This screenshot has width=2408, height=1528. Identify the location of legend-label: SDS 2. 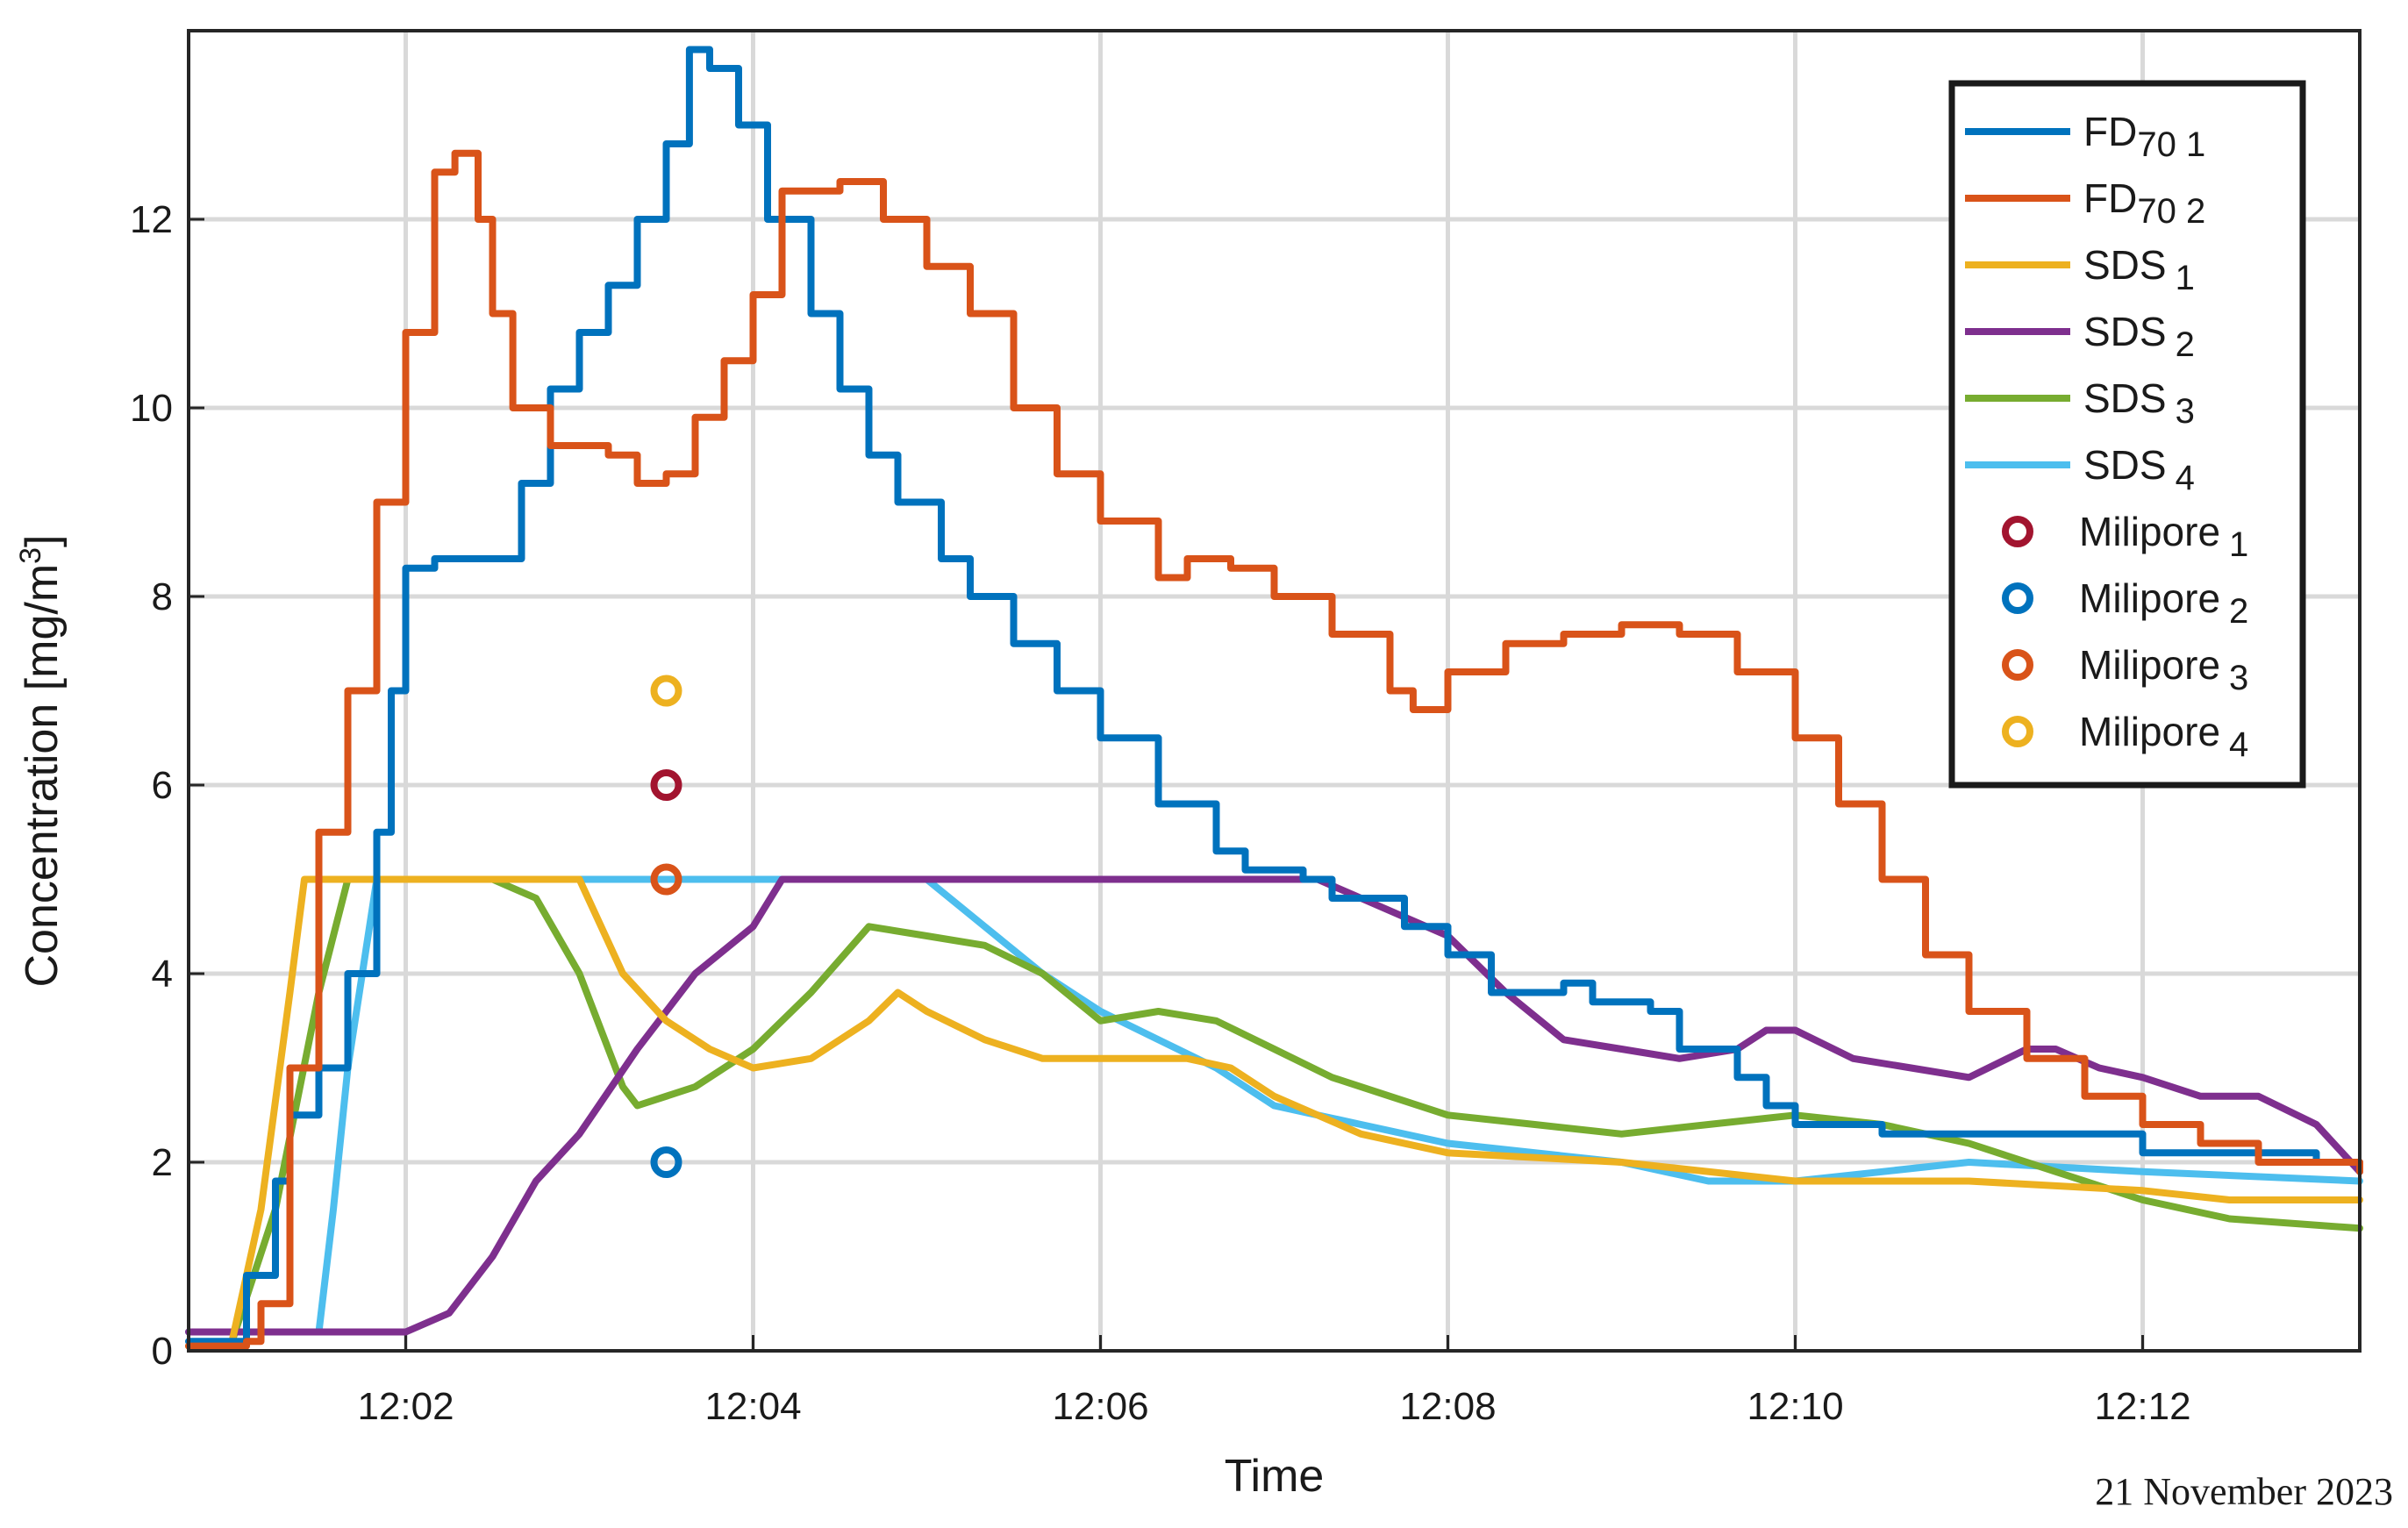
(2139, 336).